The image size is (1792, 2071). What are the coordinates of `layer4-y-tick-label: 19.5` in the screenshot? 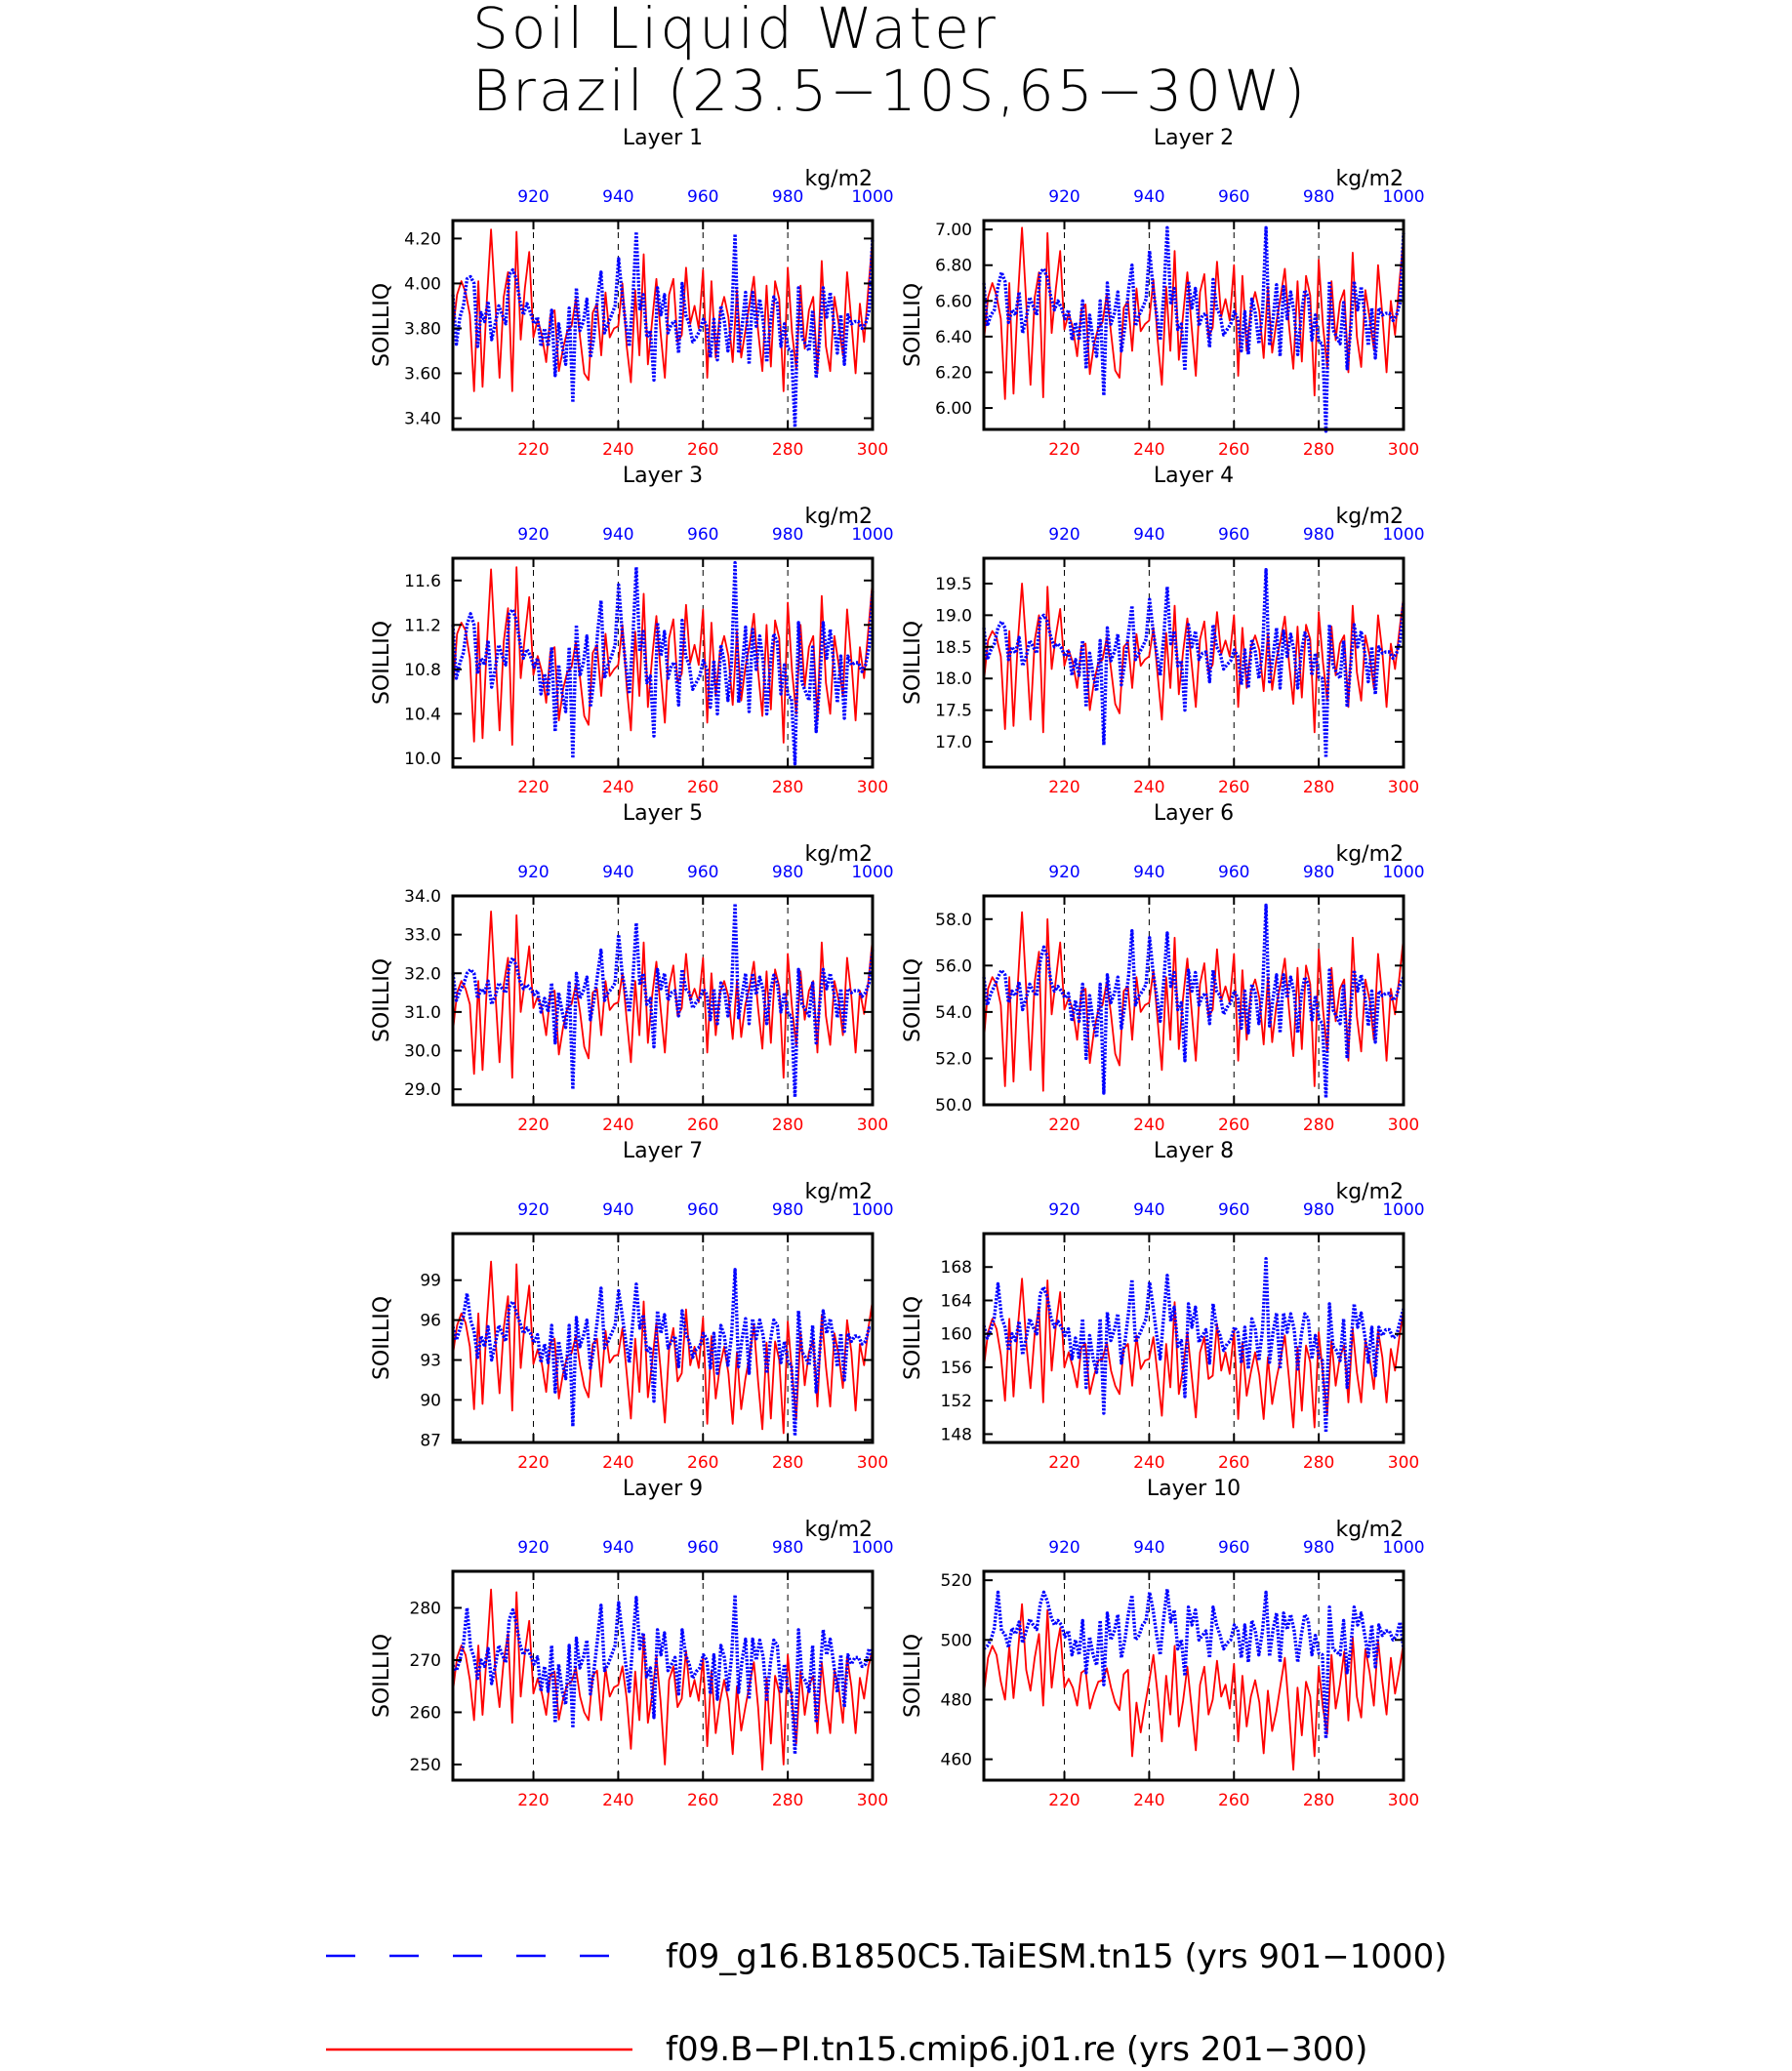 It's located at (953, 585).